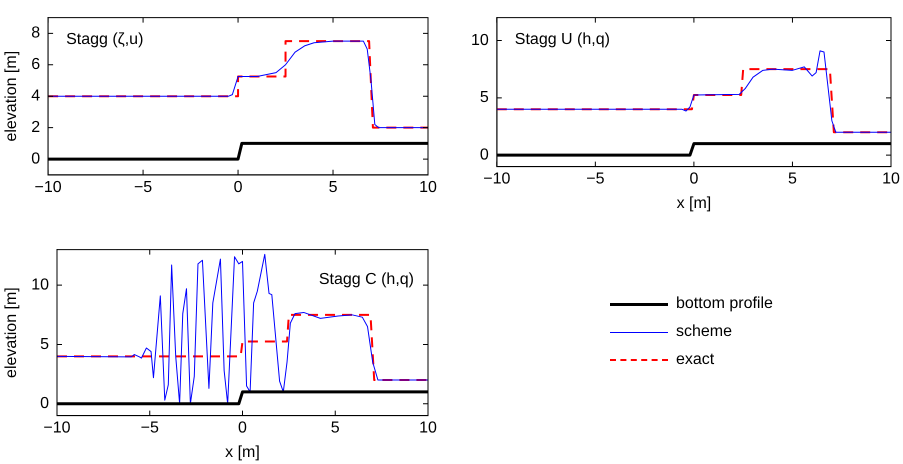 This screenshot has width=903, height=464. Describe the element at coordinates (724, 304) in the screenshot. I see `legend-label: bottom profile` at that location.